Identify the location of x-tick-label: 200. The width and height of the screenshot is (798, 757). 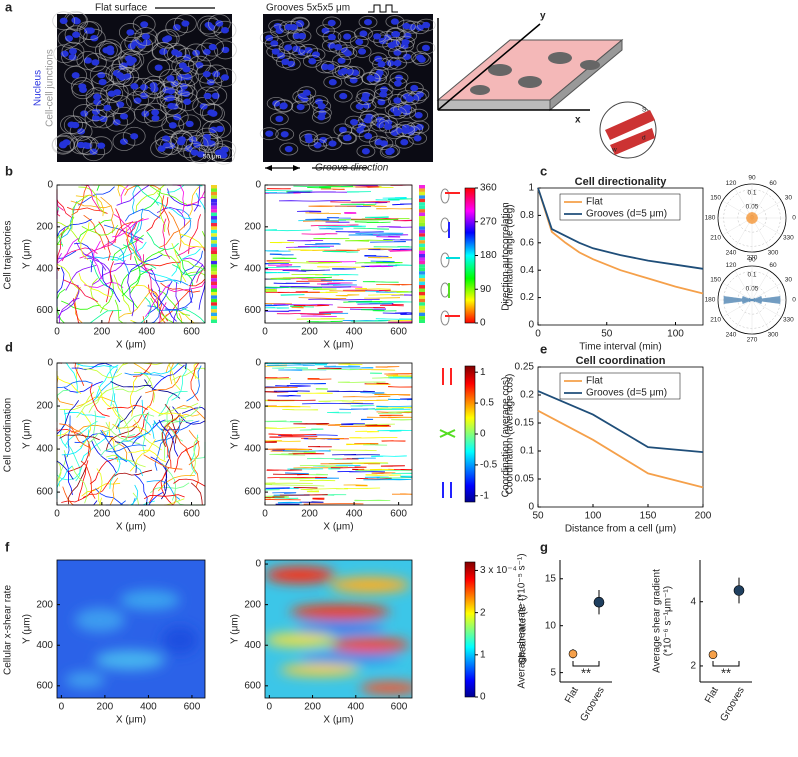
(703, 516).